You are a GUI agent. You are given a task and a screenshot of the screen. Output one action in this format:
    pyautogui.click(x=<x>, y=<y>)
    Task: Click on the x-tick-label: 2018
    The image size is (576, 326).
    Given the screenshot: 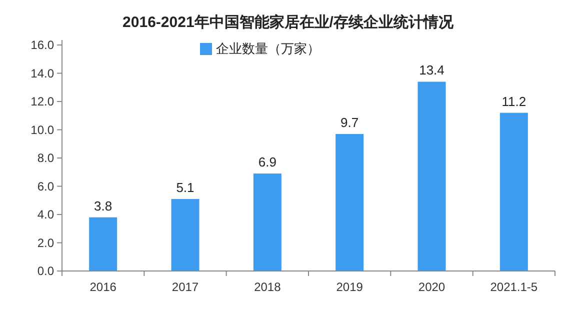 What is the action you would take?
    pyautogui.click(x=268, y=287)
    